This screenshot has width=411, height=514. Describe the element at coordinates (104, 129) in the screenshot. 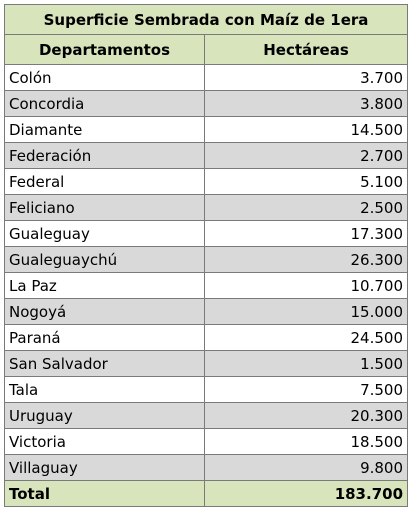

I see `departamento-cell: Diamante` at that location.